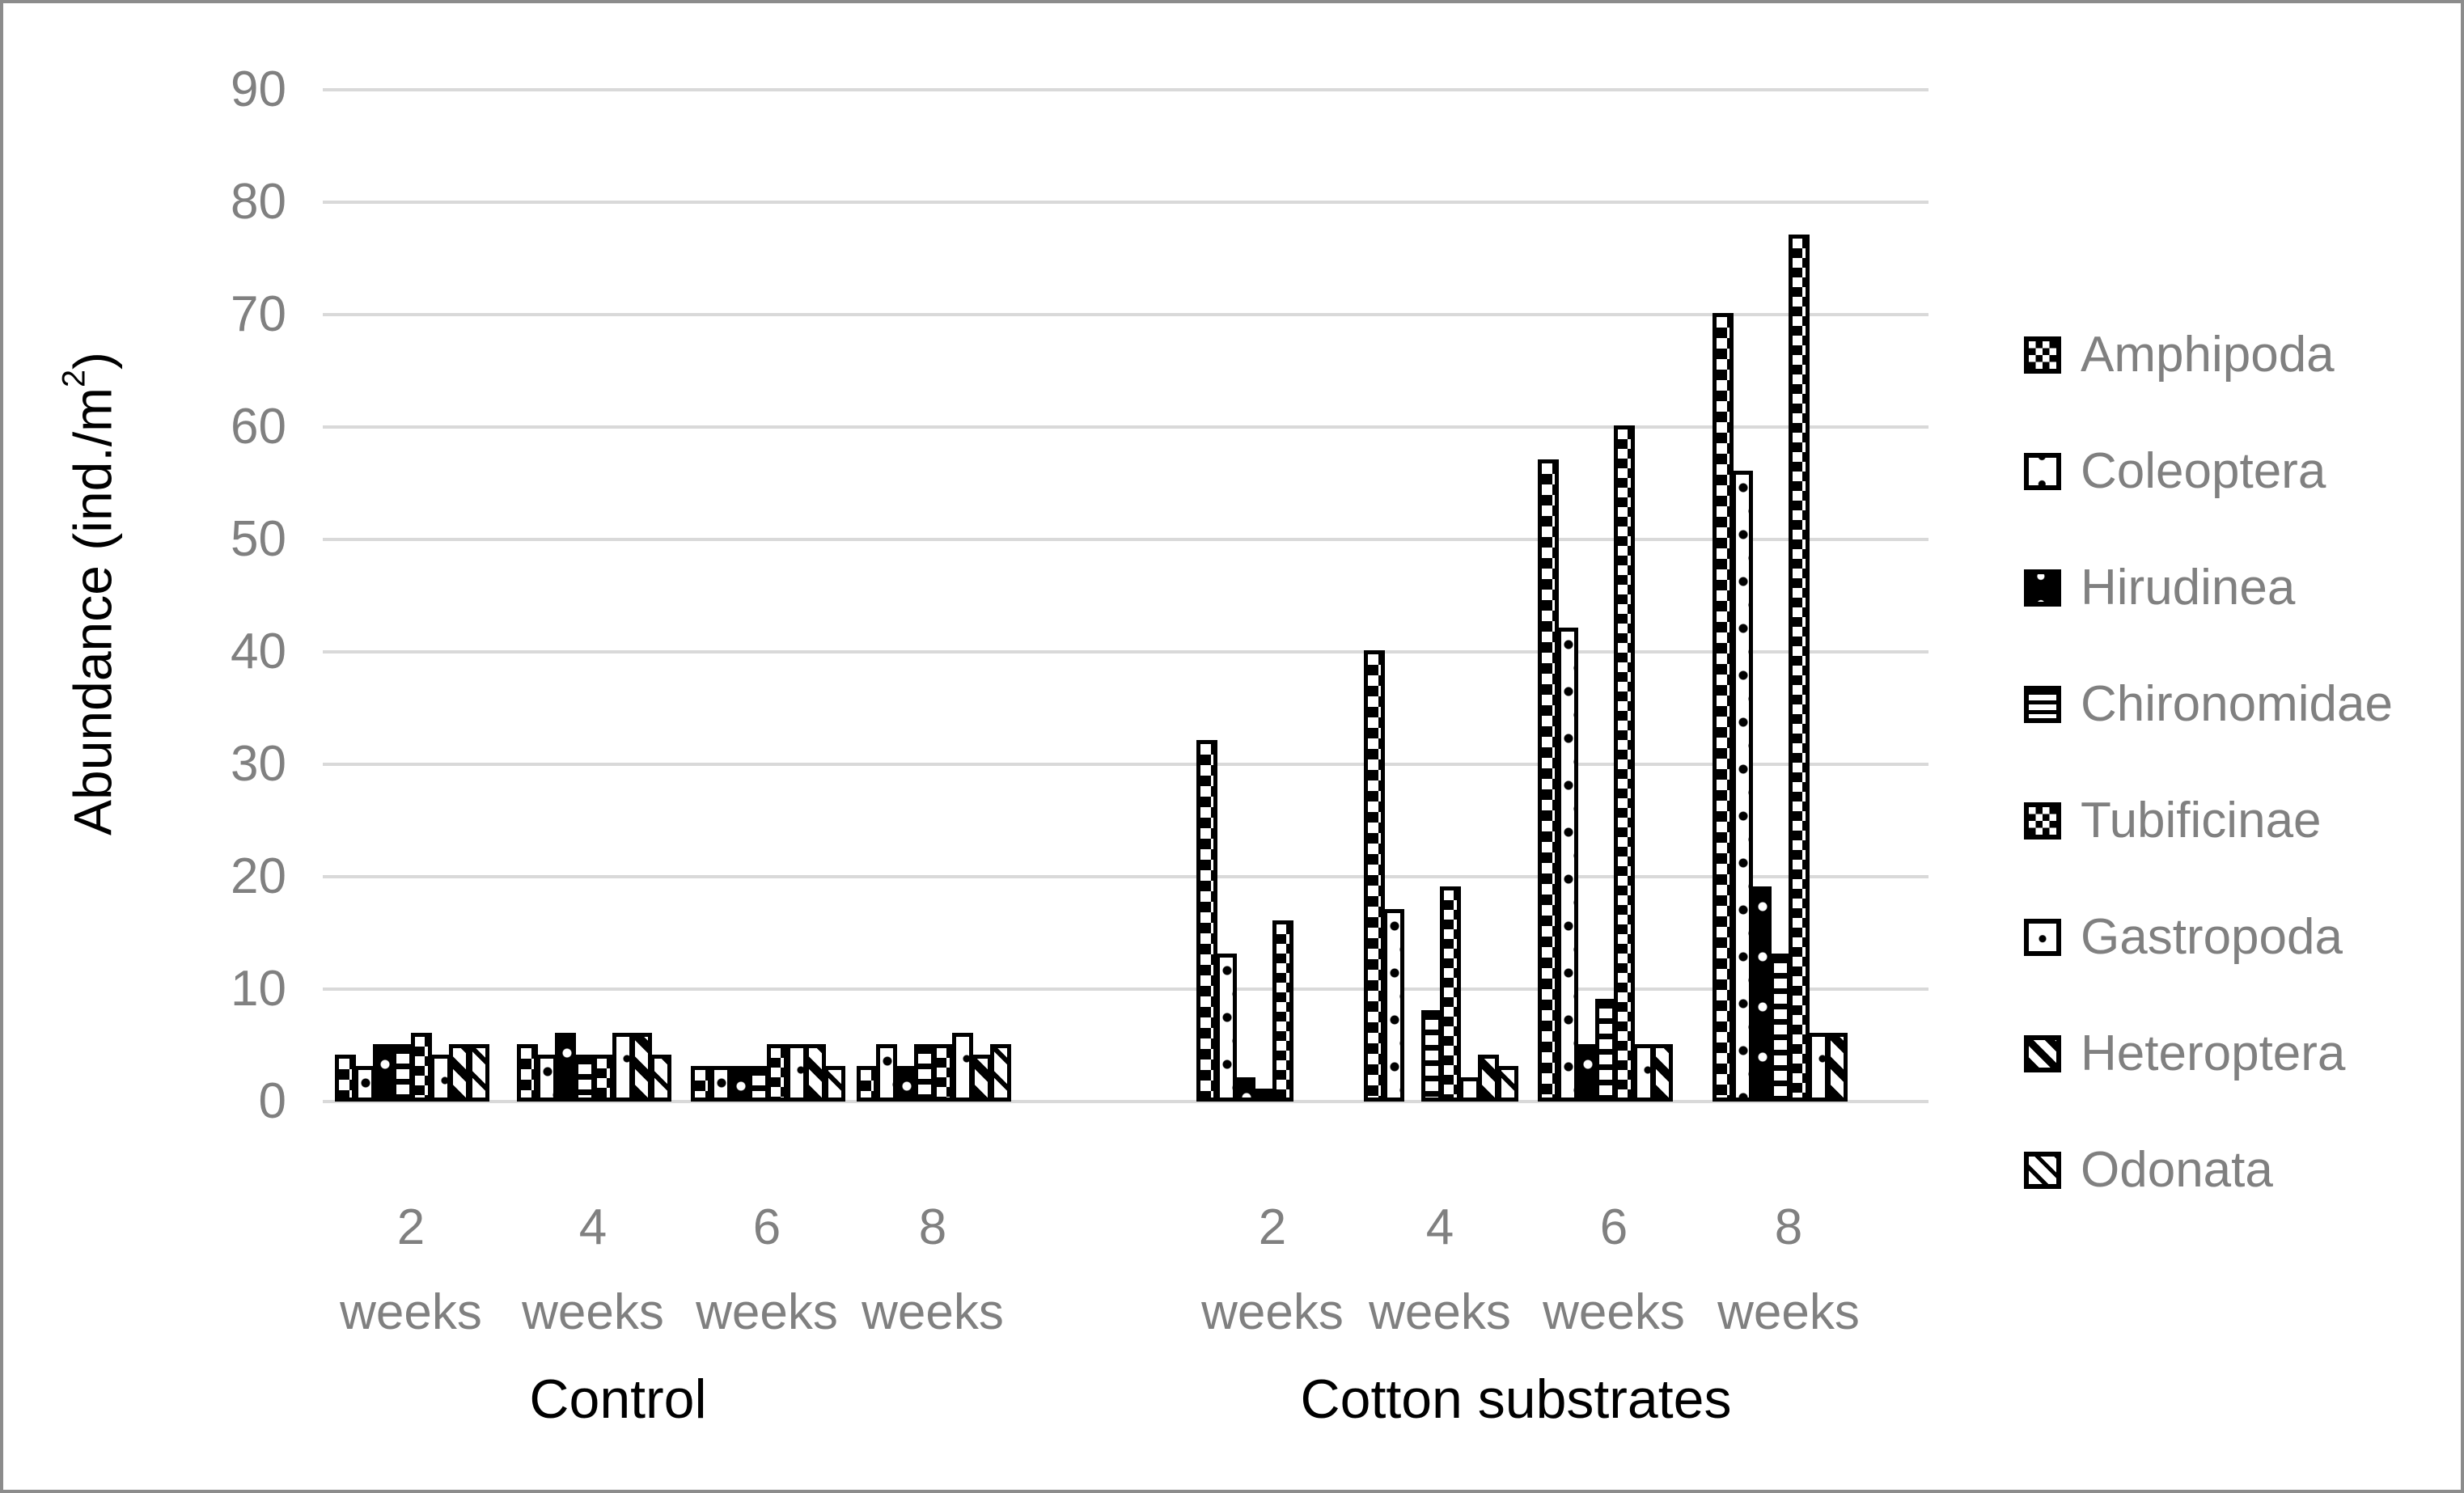 The width and height of the screenshot is (2464, 1493). I want to click on legend-label-odonata: Odonata, so click(2177, 1170).